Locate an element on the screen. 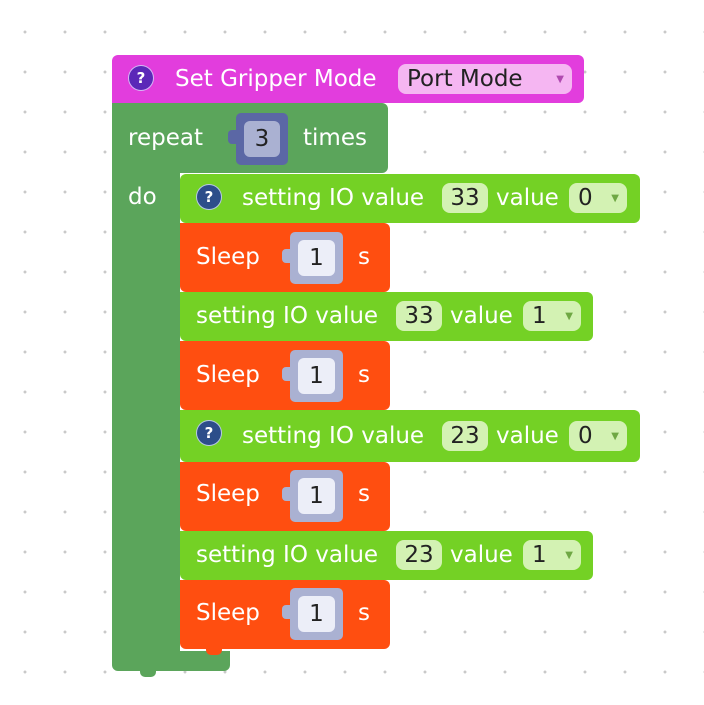  set-gripper-mode-label: Set Gripper Mode is located at coordinates (276, 79).